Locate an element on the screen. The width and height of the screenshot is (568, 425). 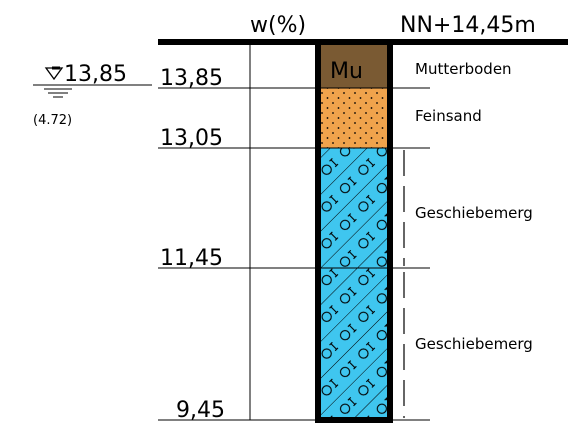
layer-name-fine-sand: Feinsand is located at coordinates (448, 116).